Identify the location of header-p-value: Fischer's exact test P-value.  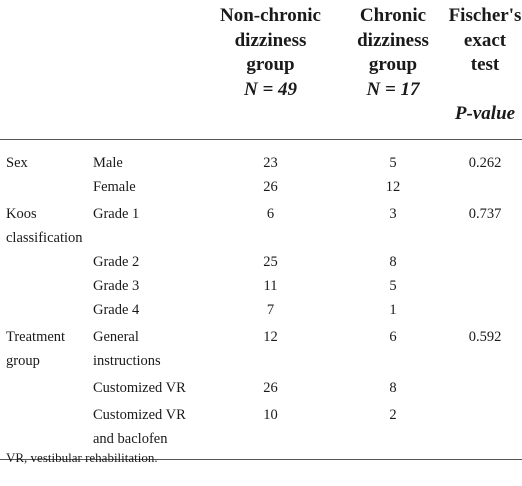
(485, 69).